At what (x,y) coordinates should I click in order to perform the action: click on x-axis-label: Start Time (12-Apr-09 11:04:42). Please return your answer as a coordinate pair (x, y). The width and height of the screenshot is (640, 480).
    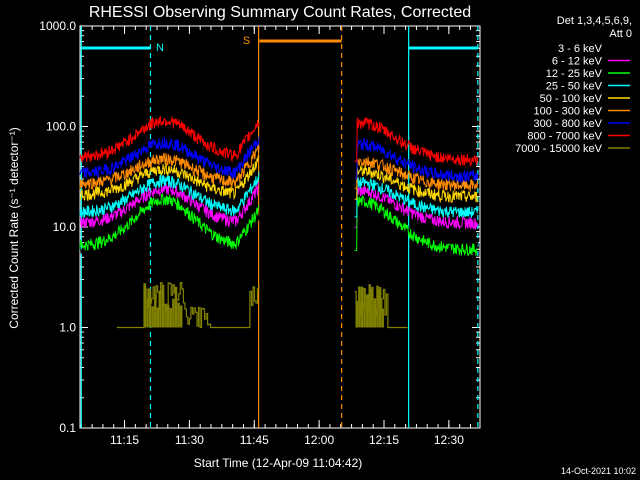
    Looking at the image, I should click on (278, 463).